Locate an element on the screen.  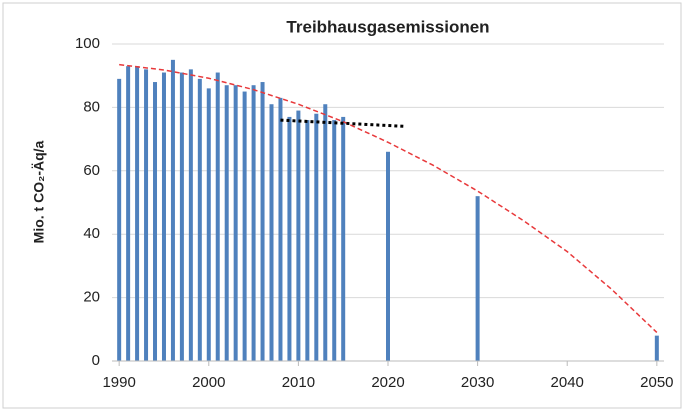
x-tick-label: 2010 is located at coordinates (298, 382).